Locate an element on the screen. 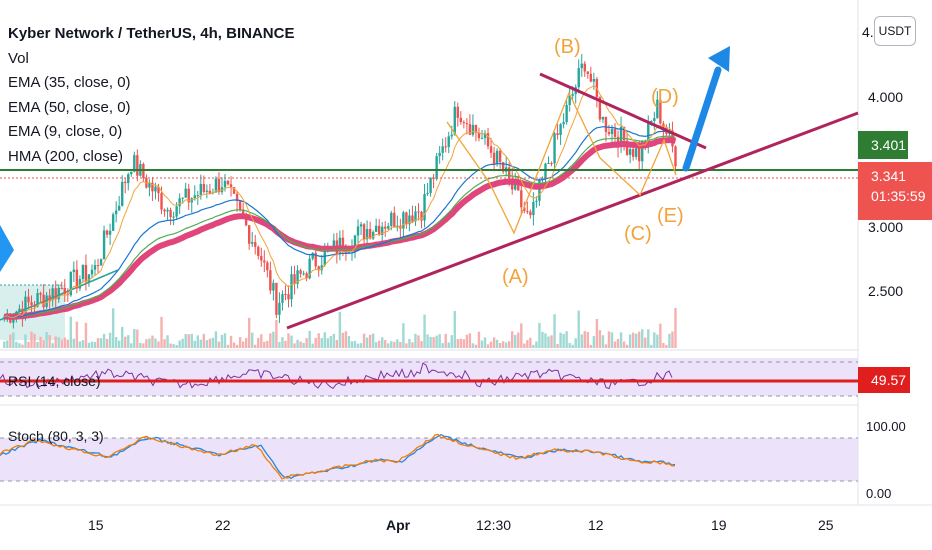 The image size is (932, 550). symbol-title: Kyber Network / TetherUS, 4h, BINANCE is located at coordinates (151, 33).